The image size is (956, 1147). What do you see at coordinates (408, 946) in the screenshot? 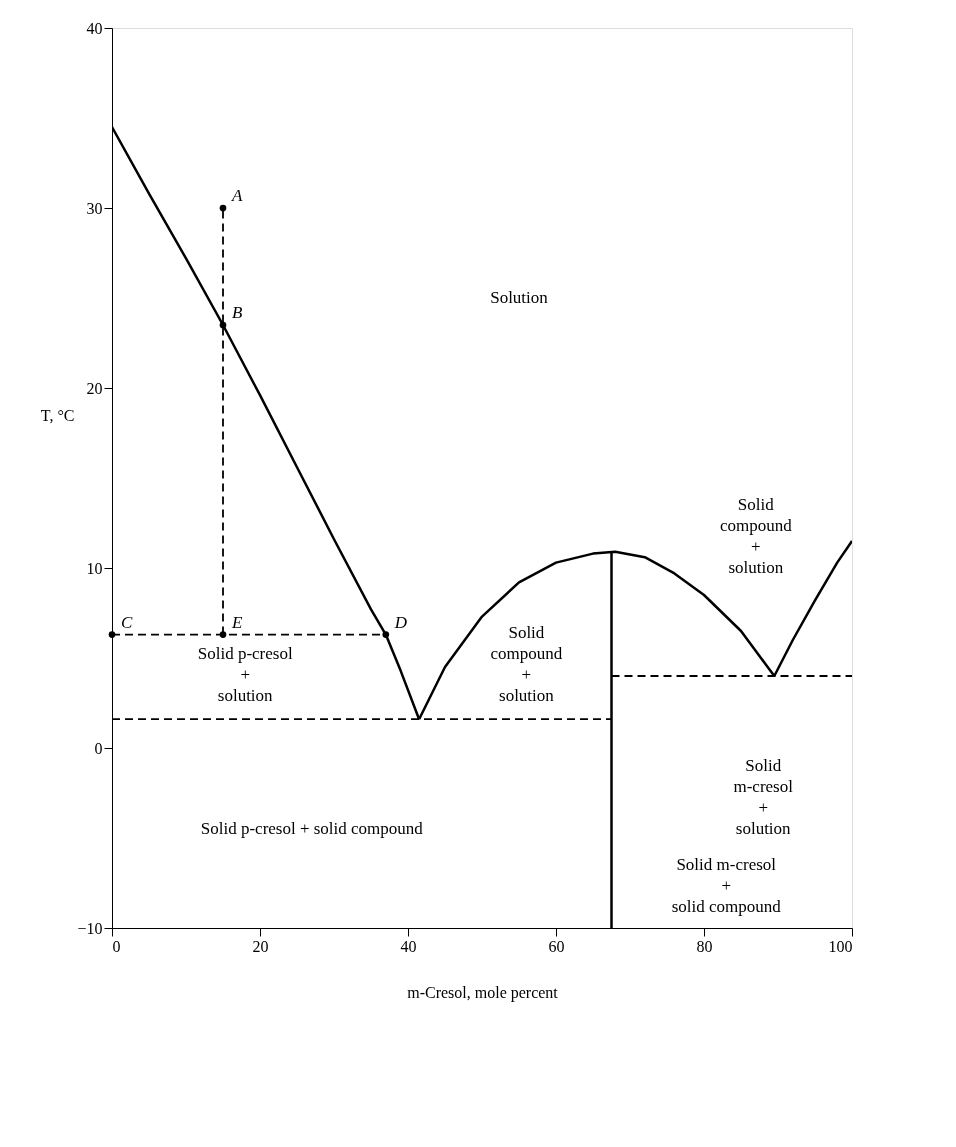
I see `x-tick-label: 40` at bounding box center [408, 946].